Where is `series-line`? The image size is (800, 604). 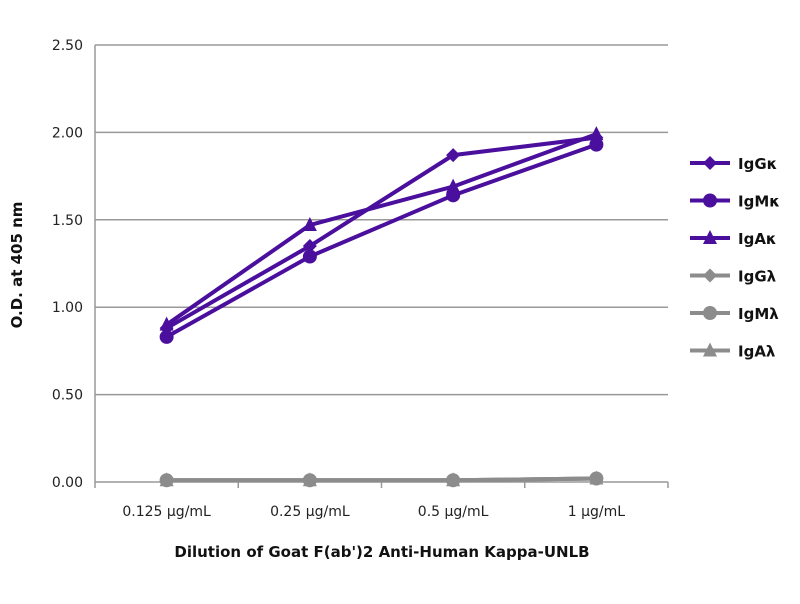 series-line is located at coordinates (381, 479).